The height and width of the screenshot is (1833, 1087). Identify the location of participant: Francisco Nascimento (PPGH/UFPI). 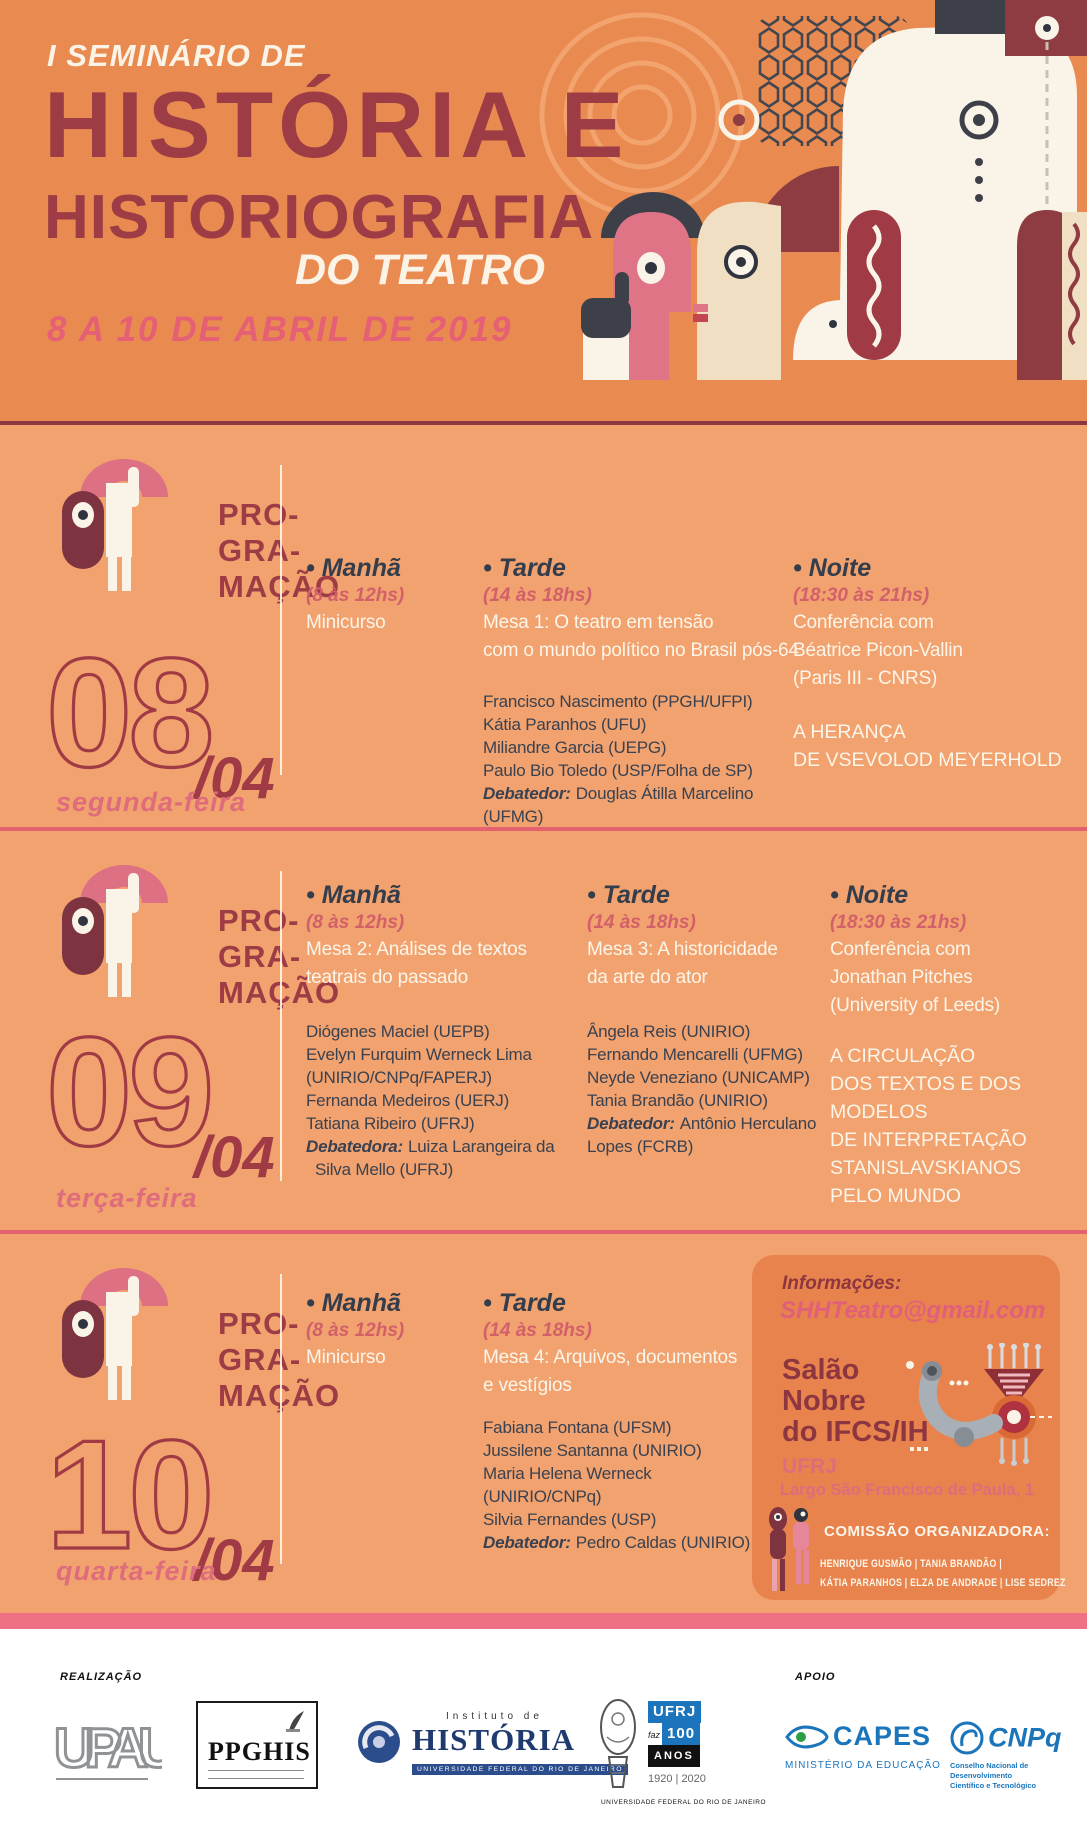
(618, 701).